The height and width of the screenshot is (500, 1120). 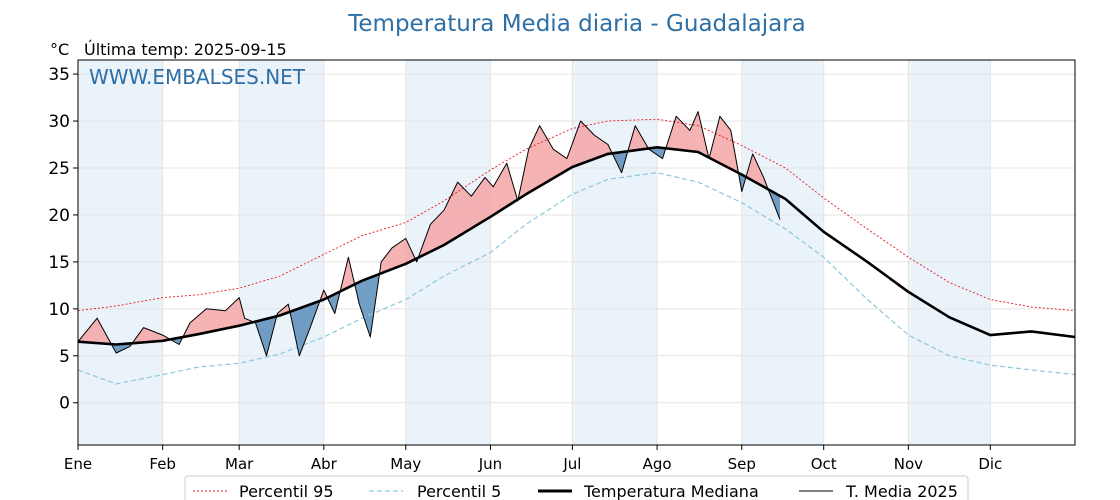 What do you see at coordinates (405, 464) in the screenshot?
I see `x-tick-label: May` at bounding box center [405, 464].